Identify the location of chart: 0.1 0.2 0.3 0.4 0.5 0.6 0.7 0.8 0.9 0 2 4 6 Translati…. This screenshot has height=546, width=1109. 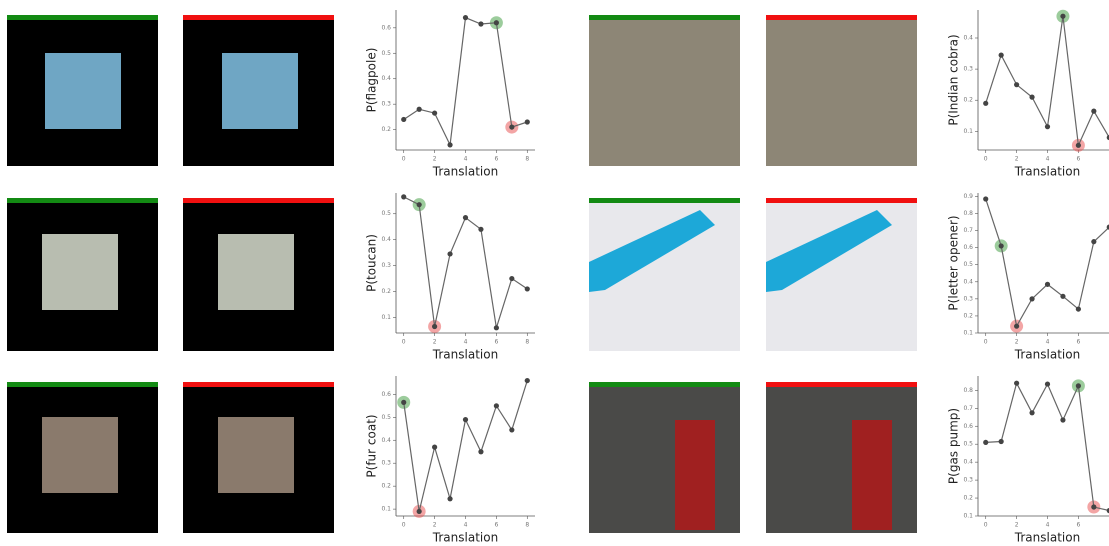
(1028, 277).